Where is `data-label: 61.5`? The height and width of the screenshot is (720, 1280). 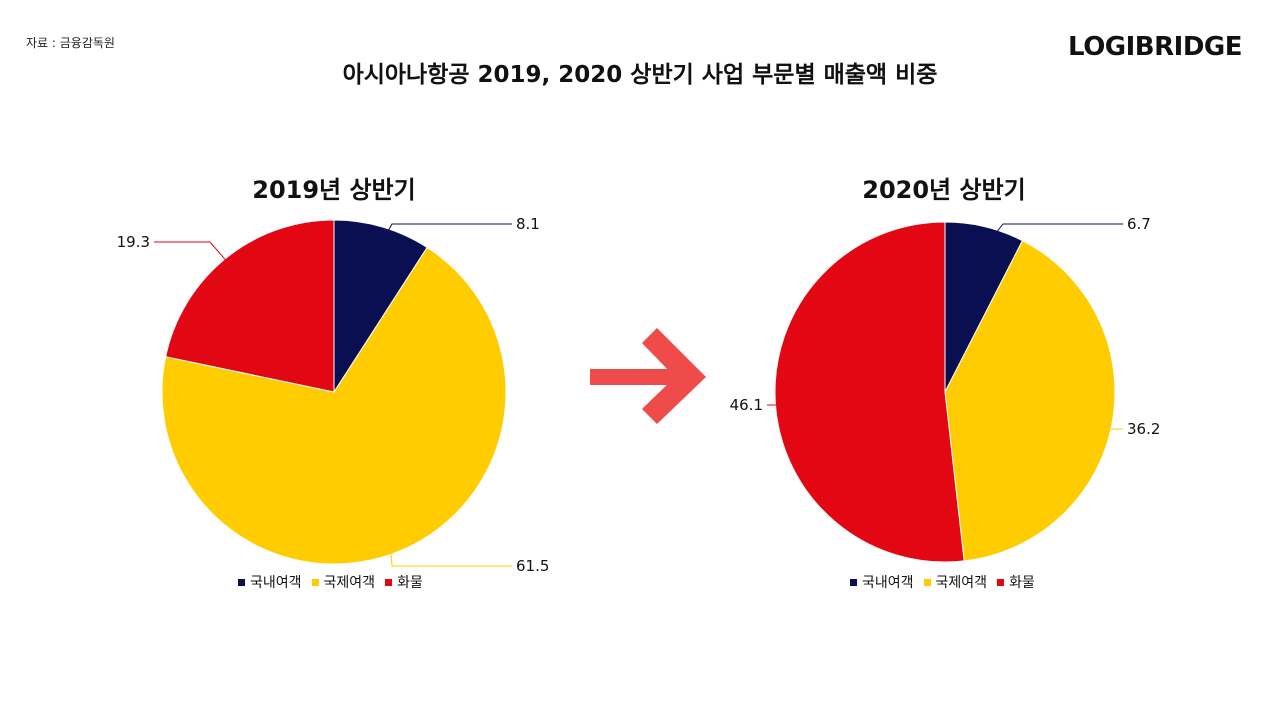 data-label: 61.5 is located at coordinates (532, 566).